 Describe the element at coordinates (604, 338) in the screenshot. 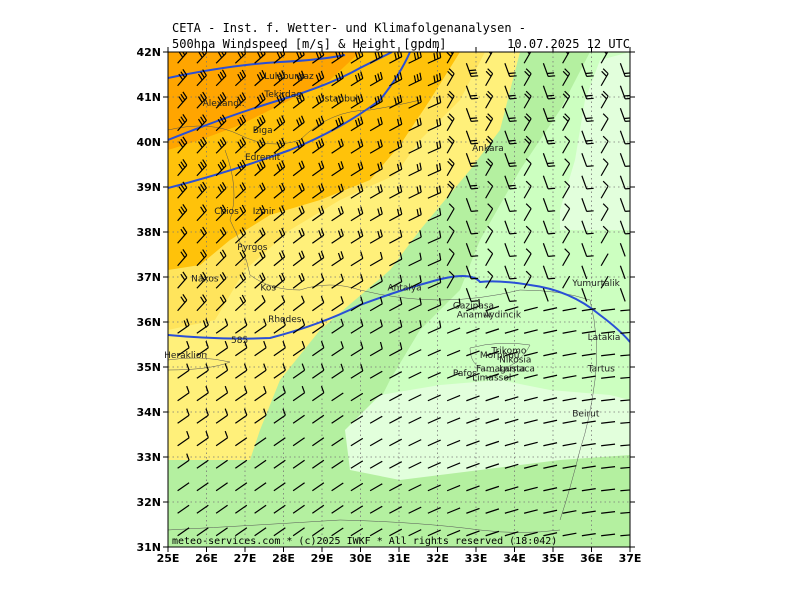

I see `city-label: Latakia` at that location.